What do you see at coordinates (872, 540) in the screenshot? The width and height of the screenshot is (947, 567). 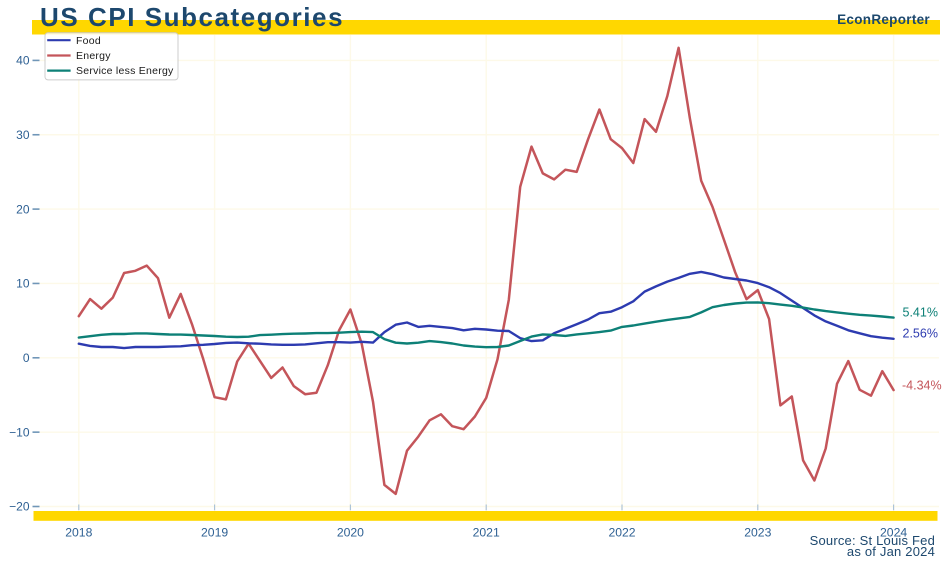 I see `svg-text: Source: St Louis Fed` at bounding box center [872, 540].